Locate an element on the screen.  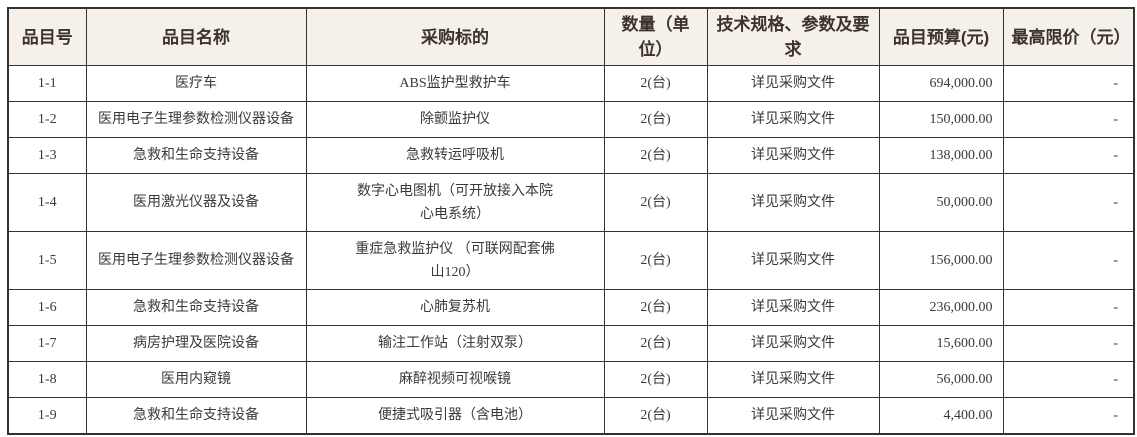
cell-item-name: 病房护理及医院设备 is located at coordinates (196, 343).